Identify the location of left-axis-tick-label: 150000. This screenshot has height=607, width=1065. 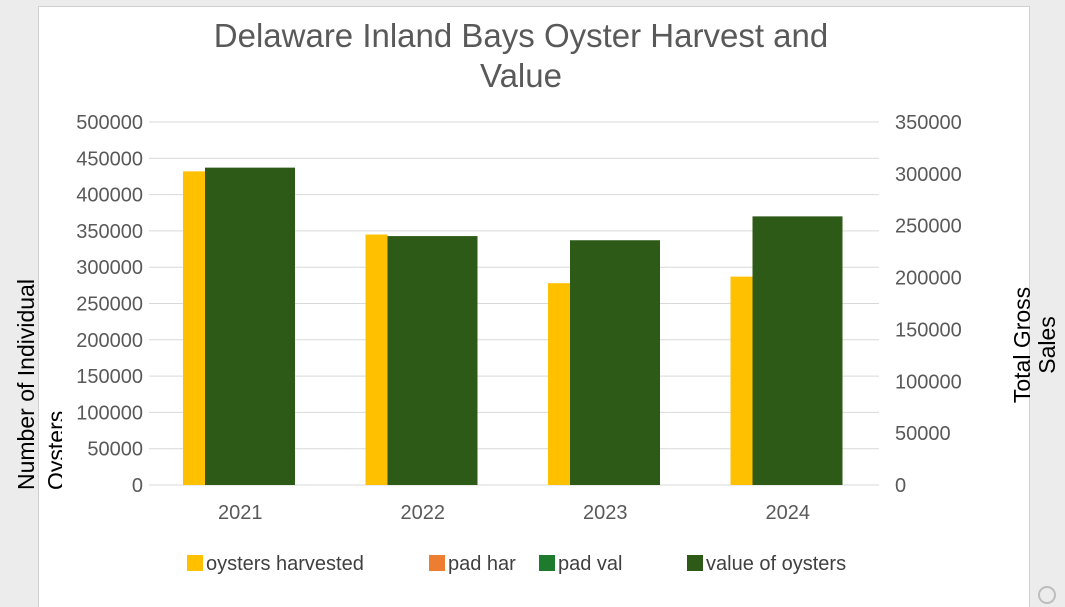
(109, 377).